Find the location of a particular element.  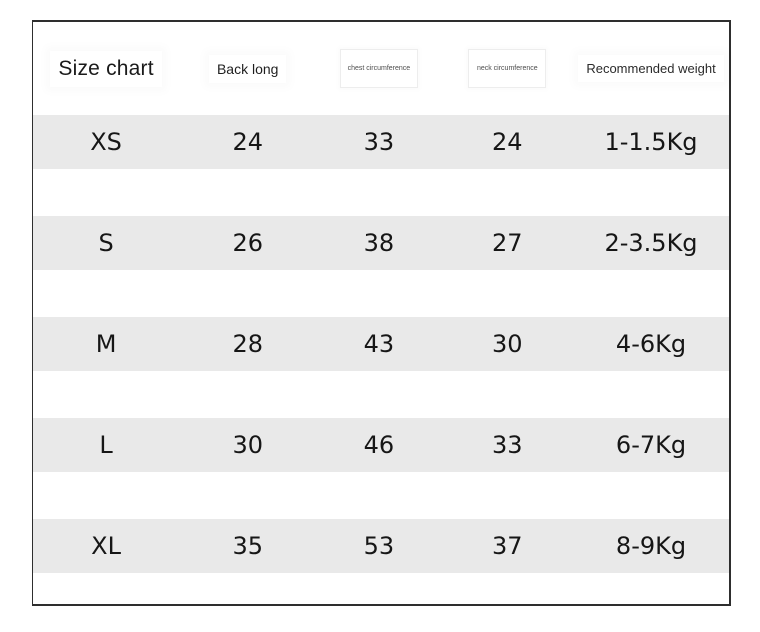

cell-neck: 33 is located at coordinates (507, 445).